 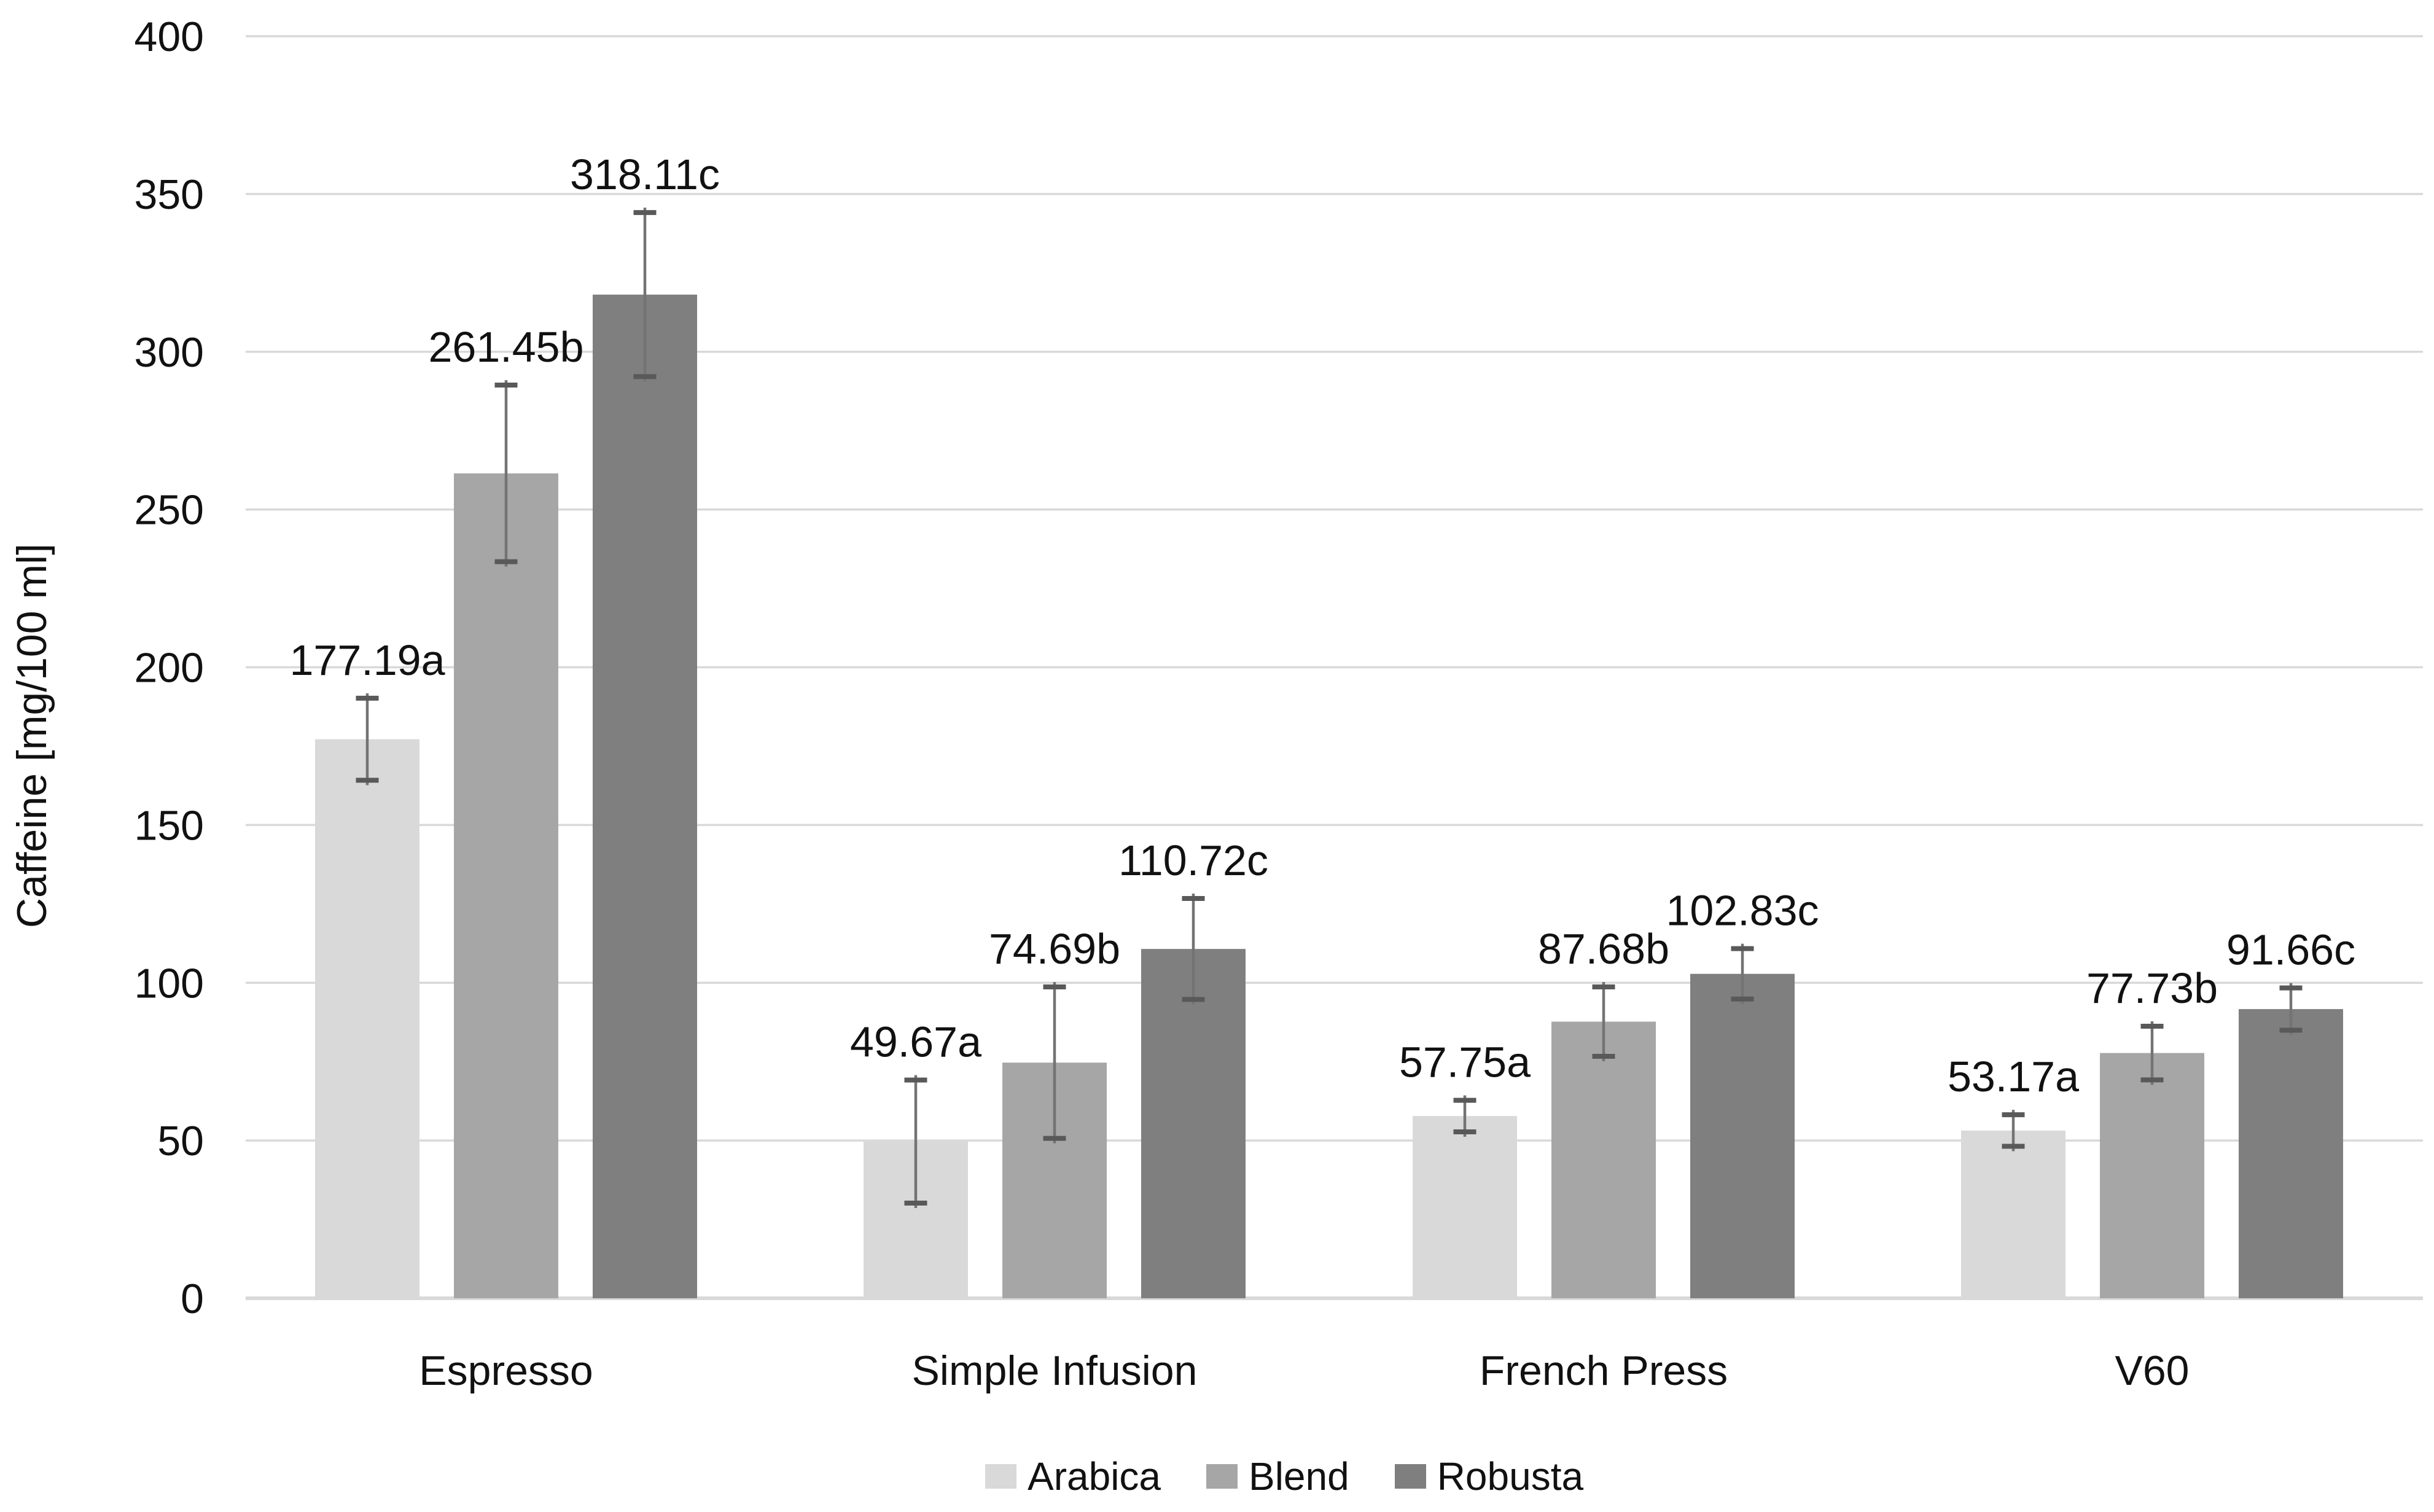 I want to click on legend-swatch-blend, so click(x=1222, y=1476).